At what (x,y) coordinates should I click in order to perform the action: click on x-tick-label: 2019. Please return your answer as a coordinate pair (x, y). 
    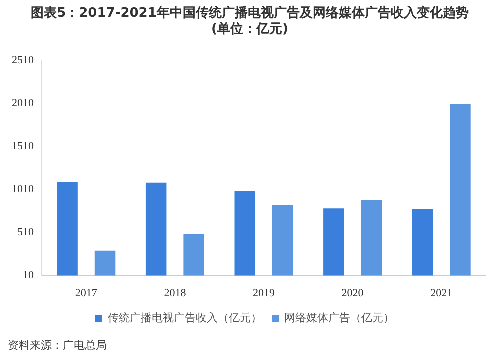
    Looking at the image, I should click on (264, 293).